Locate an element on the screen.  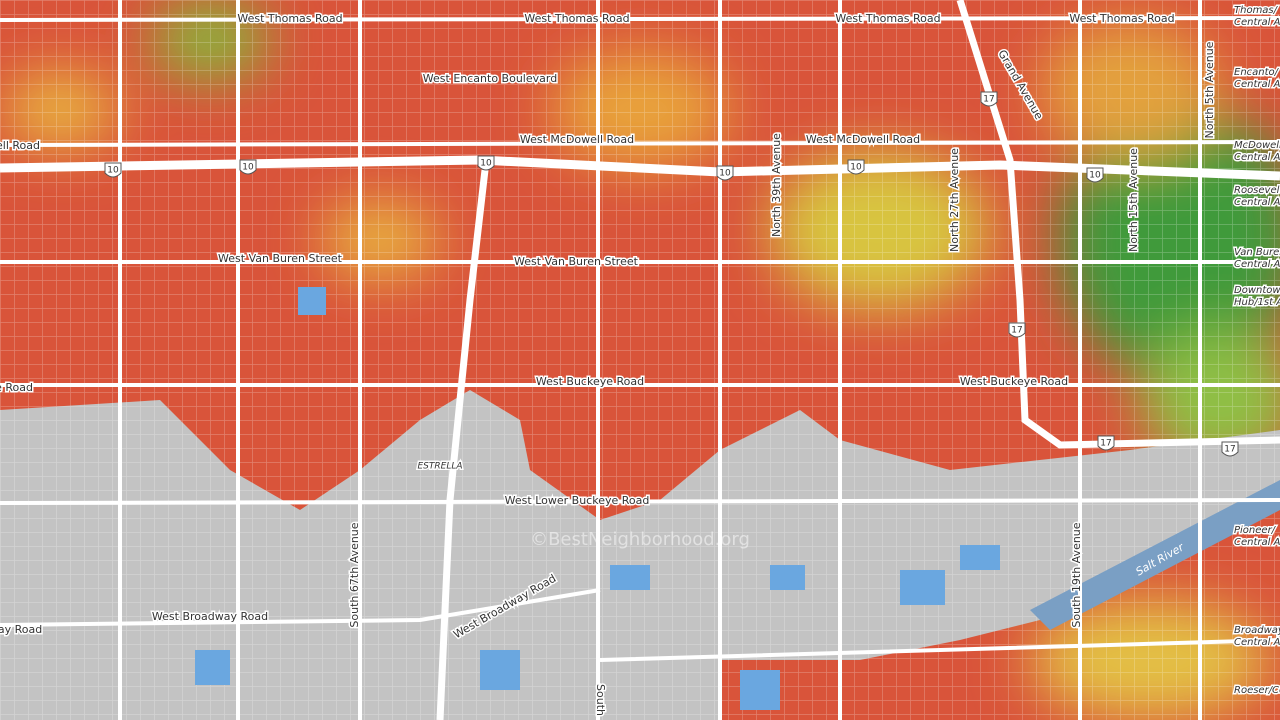
street-label: North 39th Avenue is located at coordinates (776, 185).